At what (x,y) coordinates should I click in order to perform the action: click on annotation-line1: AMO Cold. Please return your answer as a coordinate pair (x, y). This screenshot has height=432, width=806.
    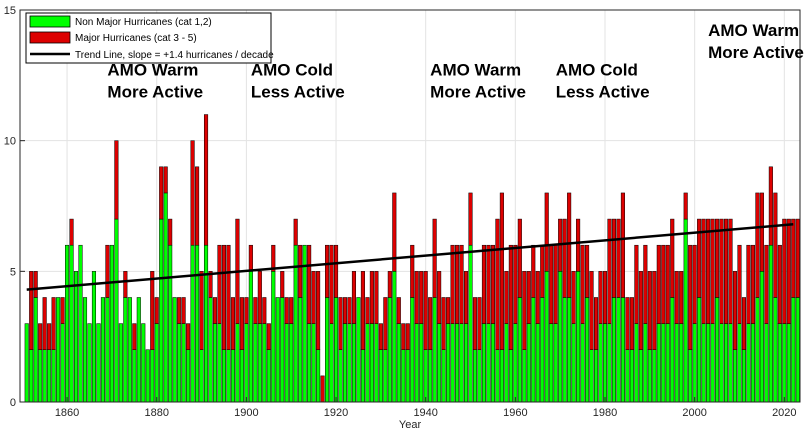
    Looking at the image, I should click on (597, 69).